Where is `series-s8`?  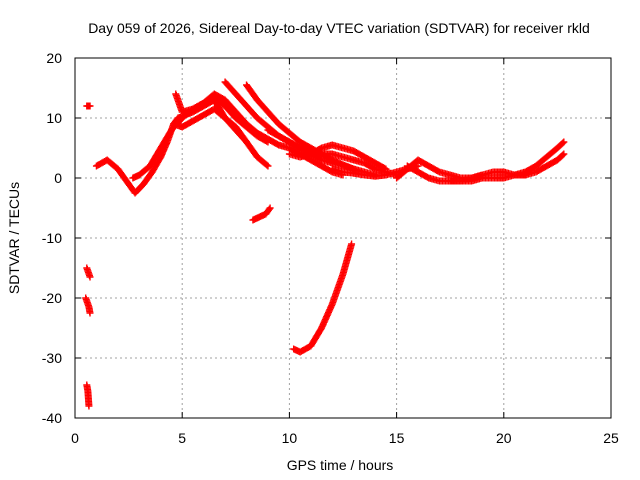 series-s8 is located at coordinates (337, 157).